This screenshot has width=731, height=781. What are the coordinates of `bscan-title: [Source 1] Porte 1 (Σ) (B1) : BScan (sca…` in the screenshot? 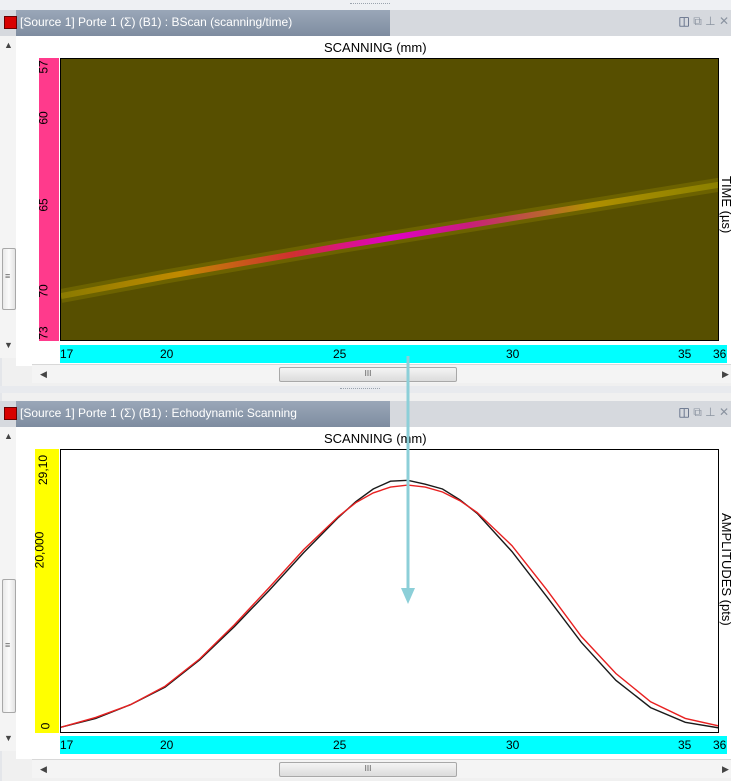 It's located at (156, 22).